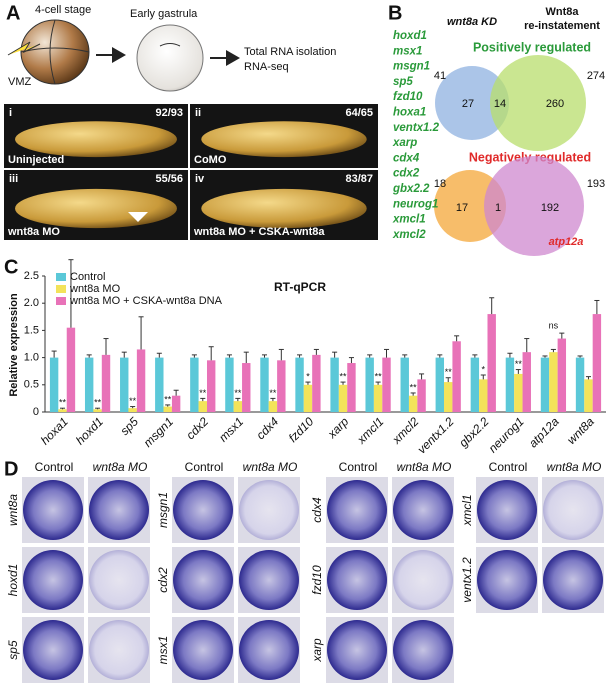 This screenshot has height=689, width=612. What do you see at coordinates (54, 430) in the screenshot?
I see `x-tick-label: hoxa1` at bounding box center [54, 430].